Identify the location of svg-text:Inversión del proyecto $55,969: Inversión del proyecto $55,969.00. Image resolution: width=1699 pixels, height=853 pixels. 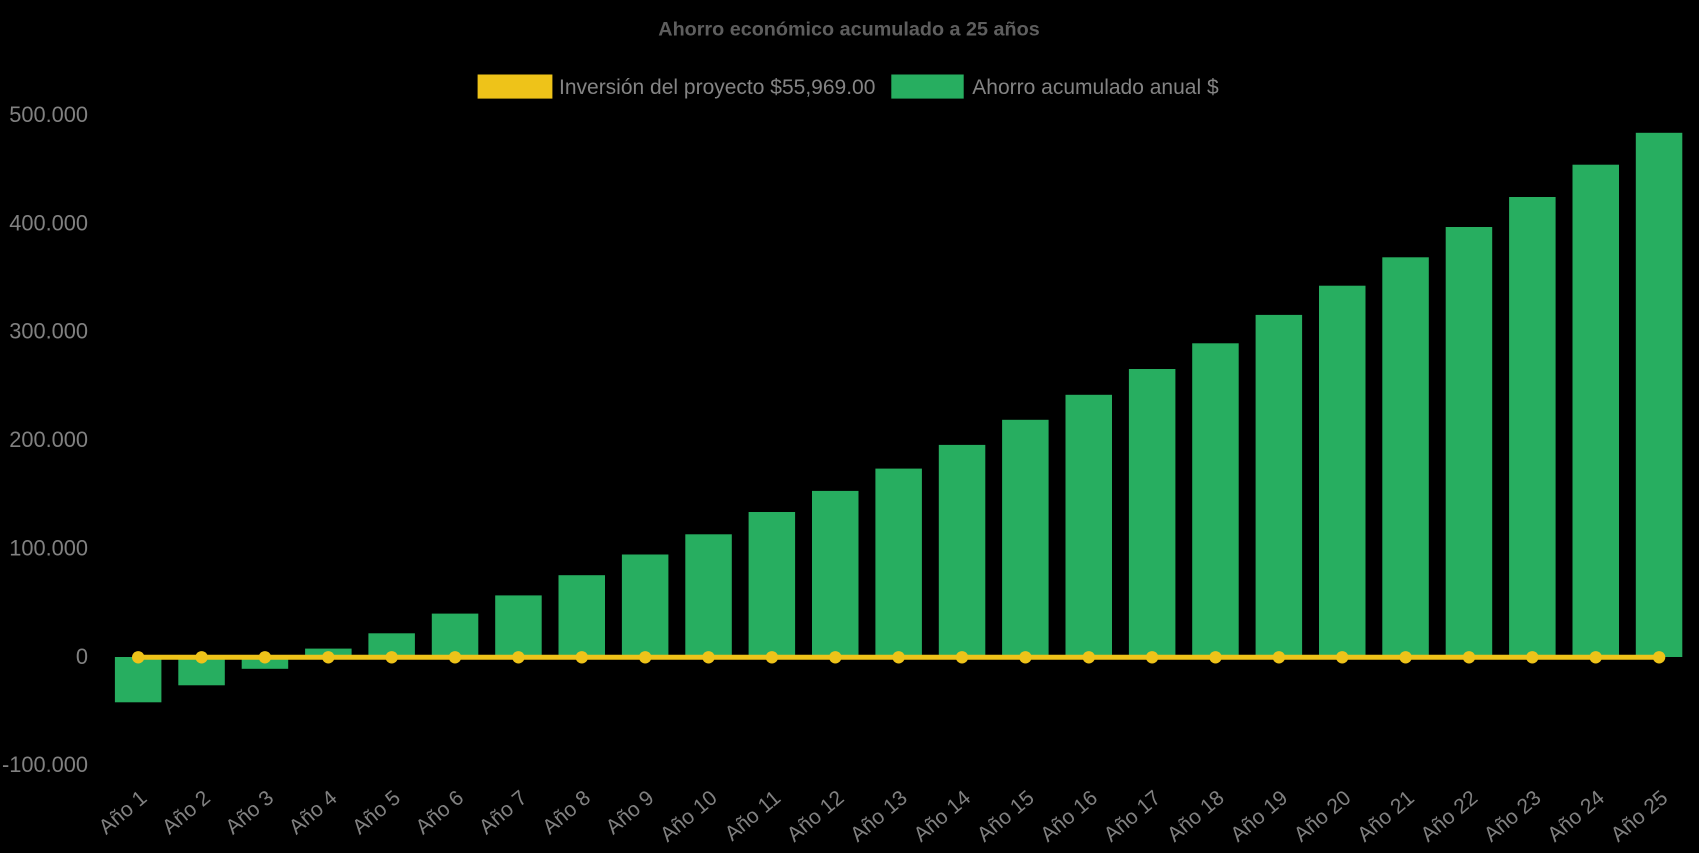
(717, 87).